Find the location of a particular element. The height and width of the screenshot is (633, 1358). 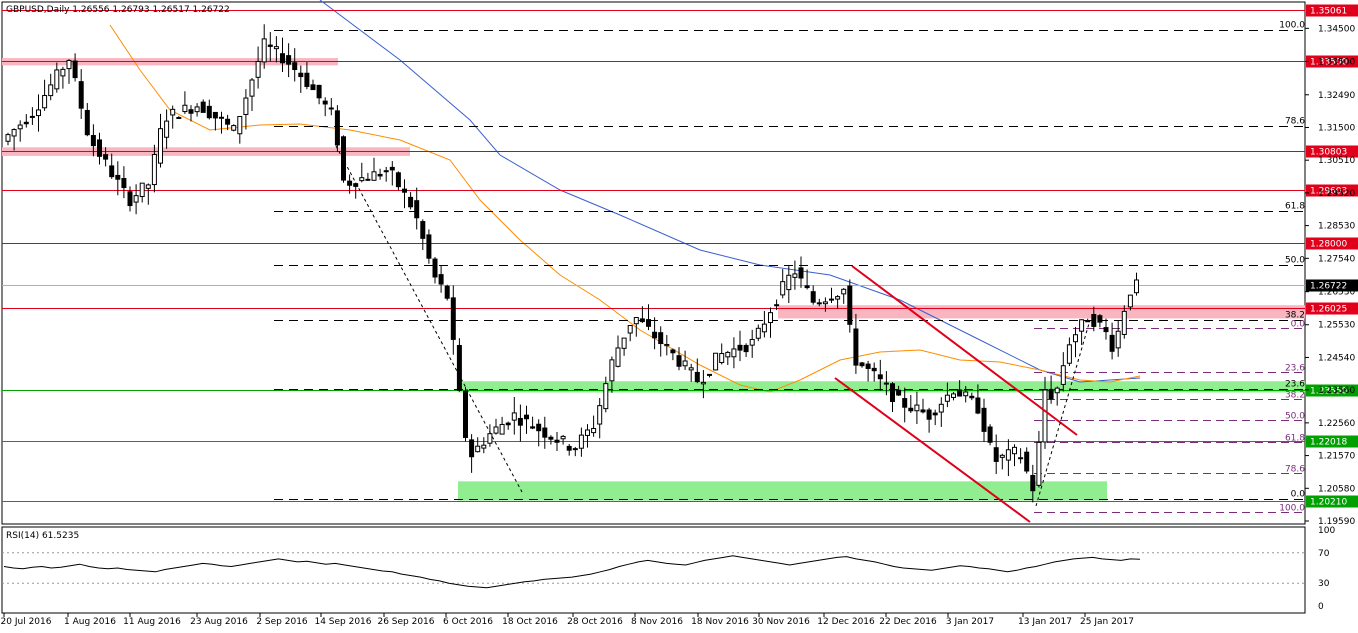

price-tag-label: 1.29603 is located at coordinates (1328, 192).